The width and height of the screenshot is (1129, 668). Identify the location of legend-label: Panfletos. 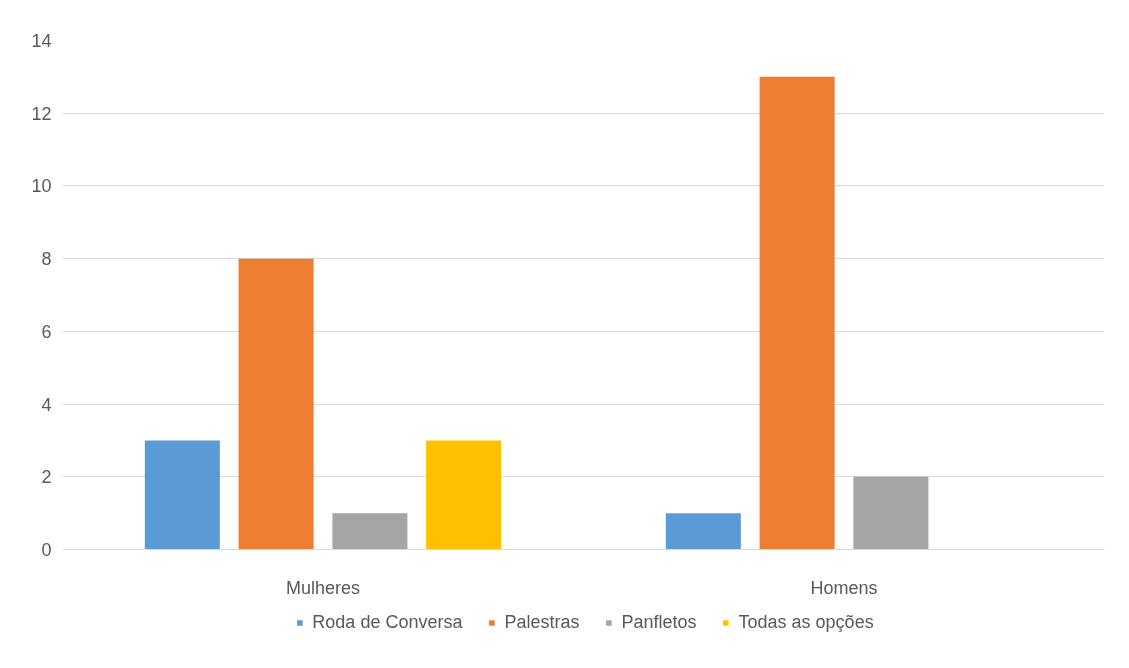
(659, 622).